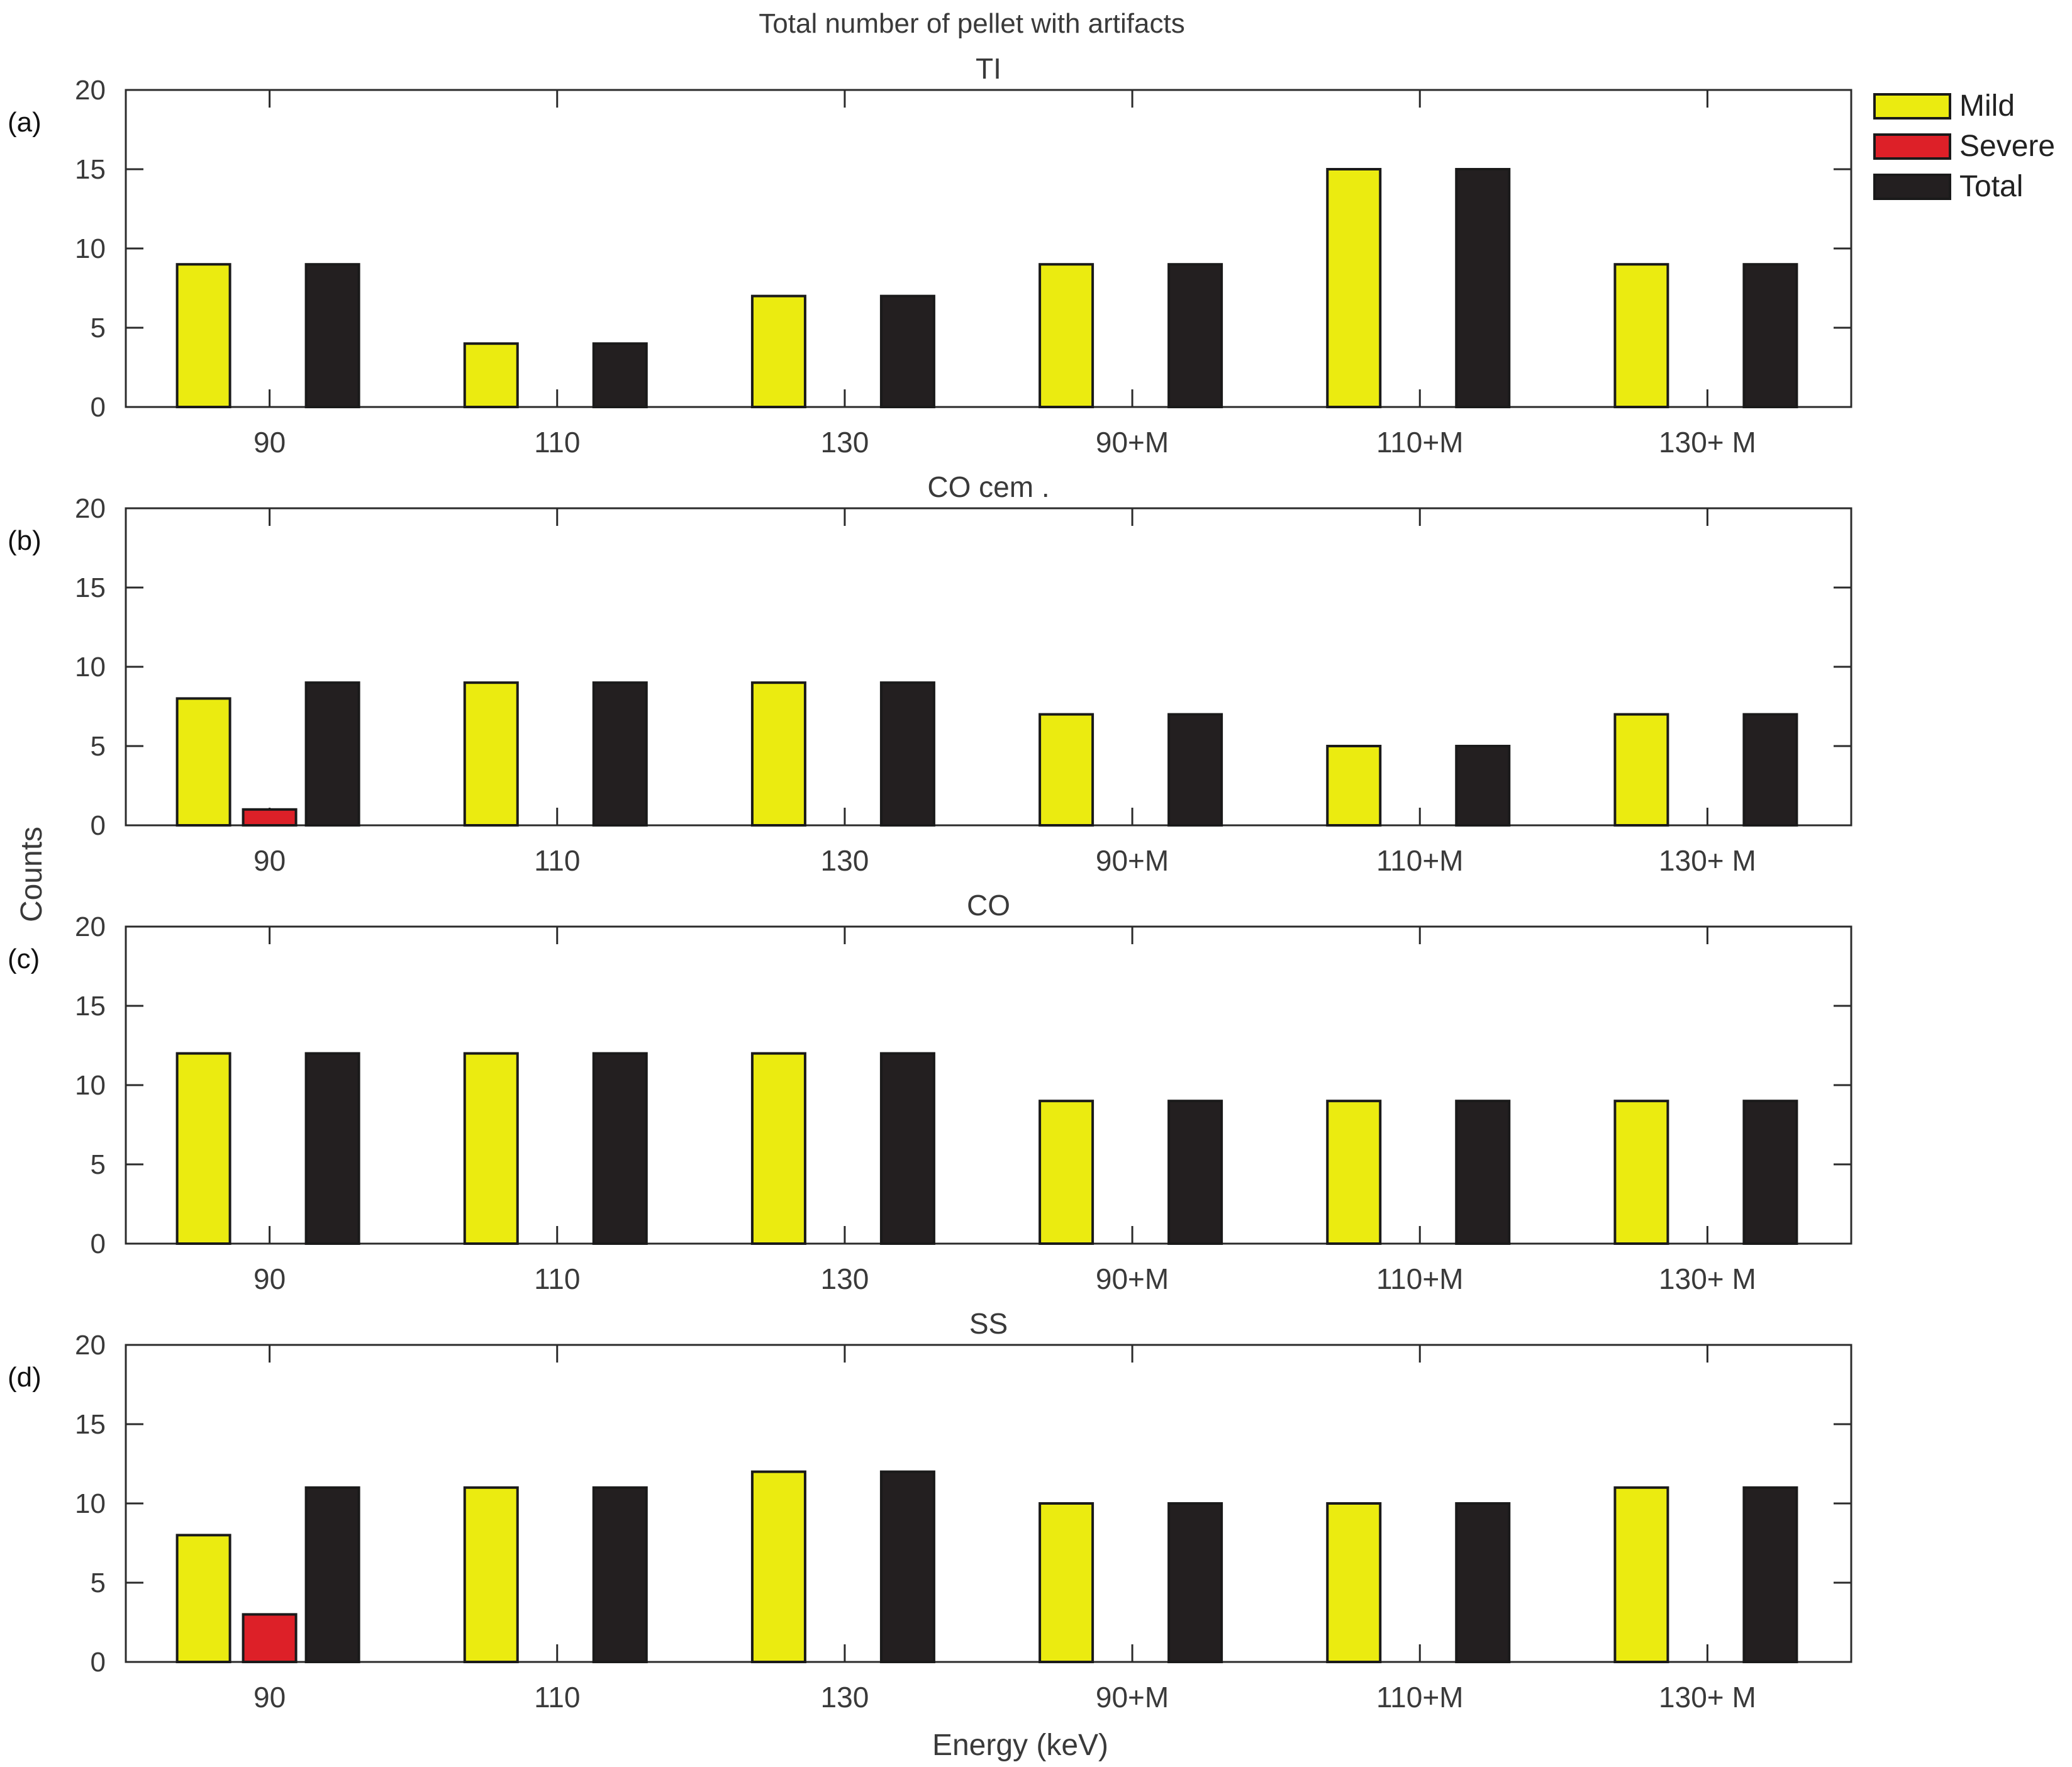 The width and height of the screenshot is (2072, 1767). What do you see at coordinates (1991, 186) in the screenshot?
I see `legend-label-total: Total` at bounding box center [1991, 186].